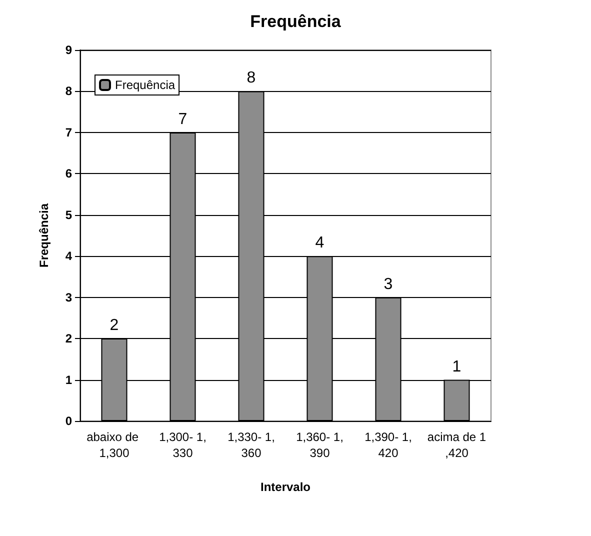 Image resolution: width=591 pixels, height=536 pixels. Describe the element at coordinates (44, 235) in the screenshot. I see `y-axis-title: Frequência` at that location.